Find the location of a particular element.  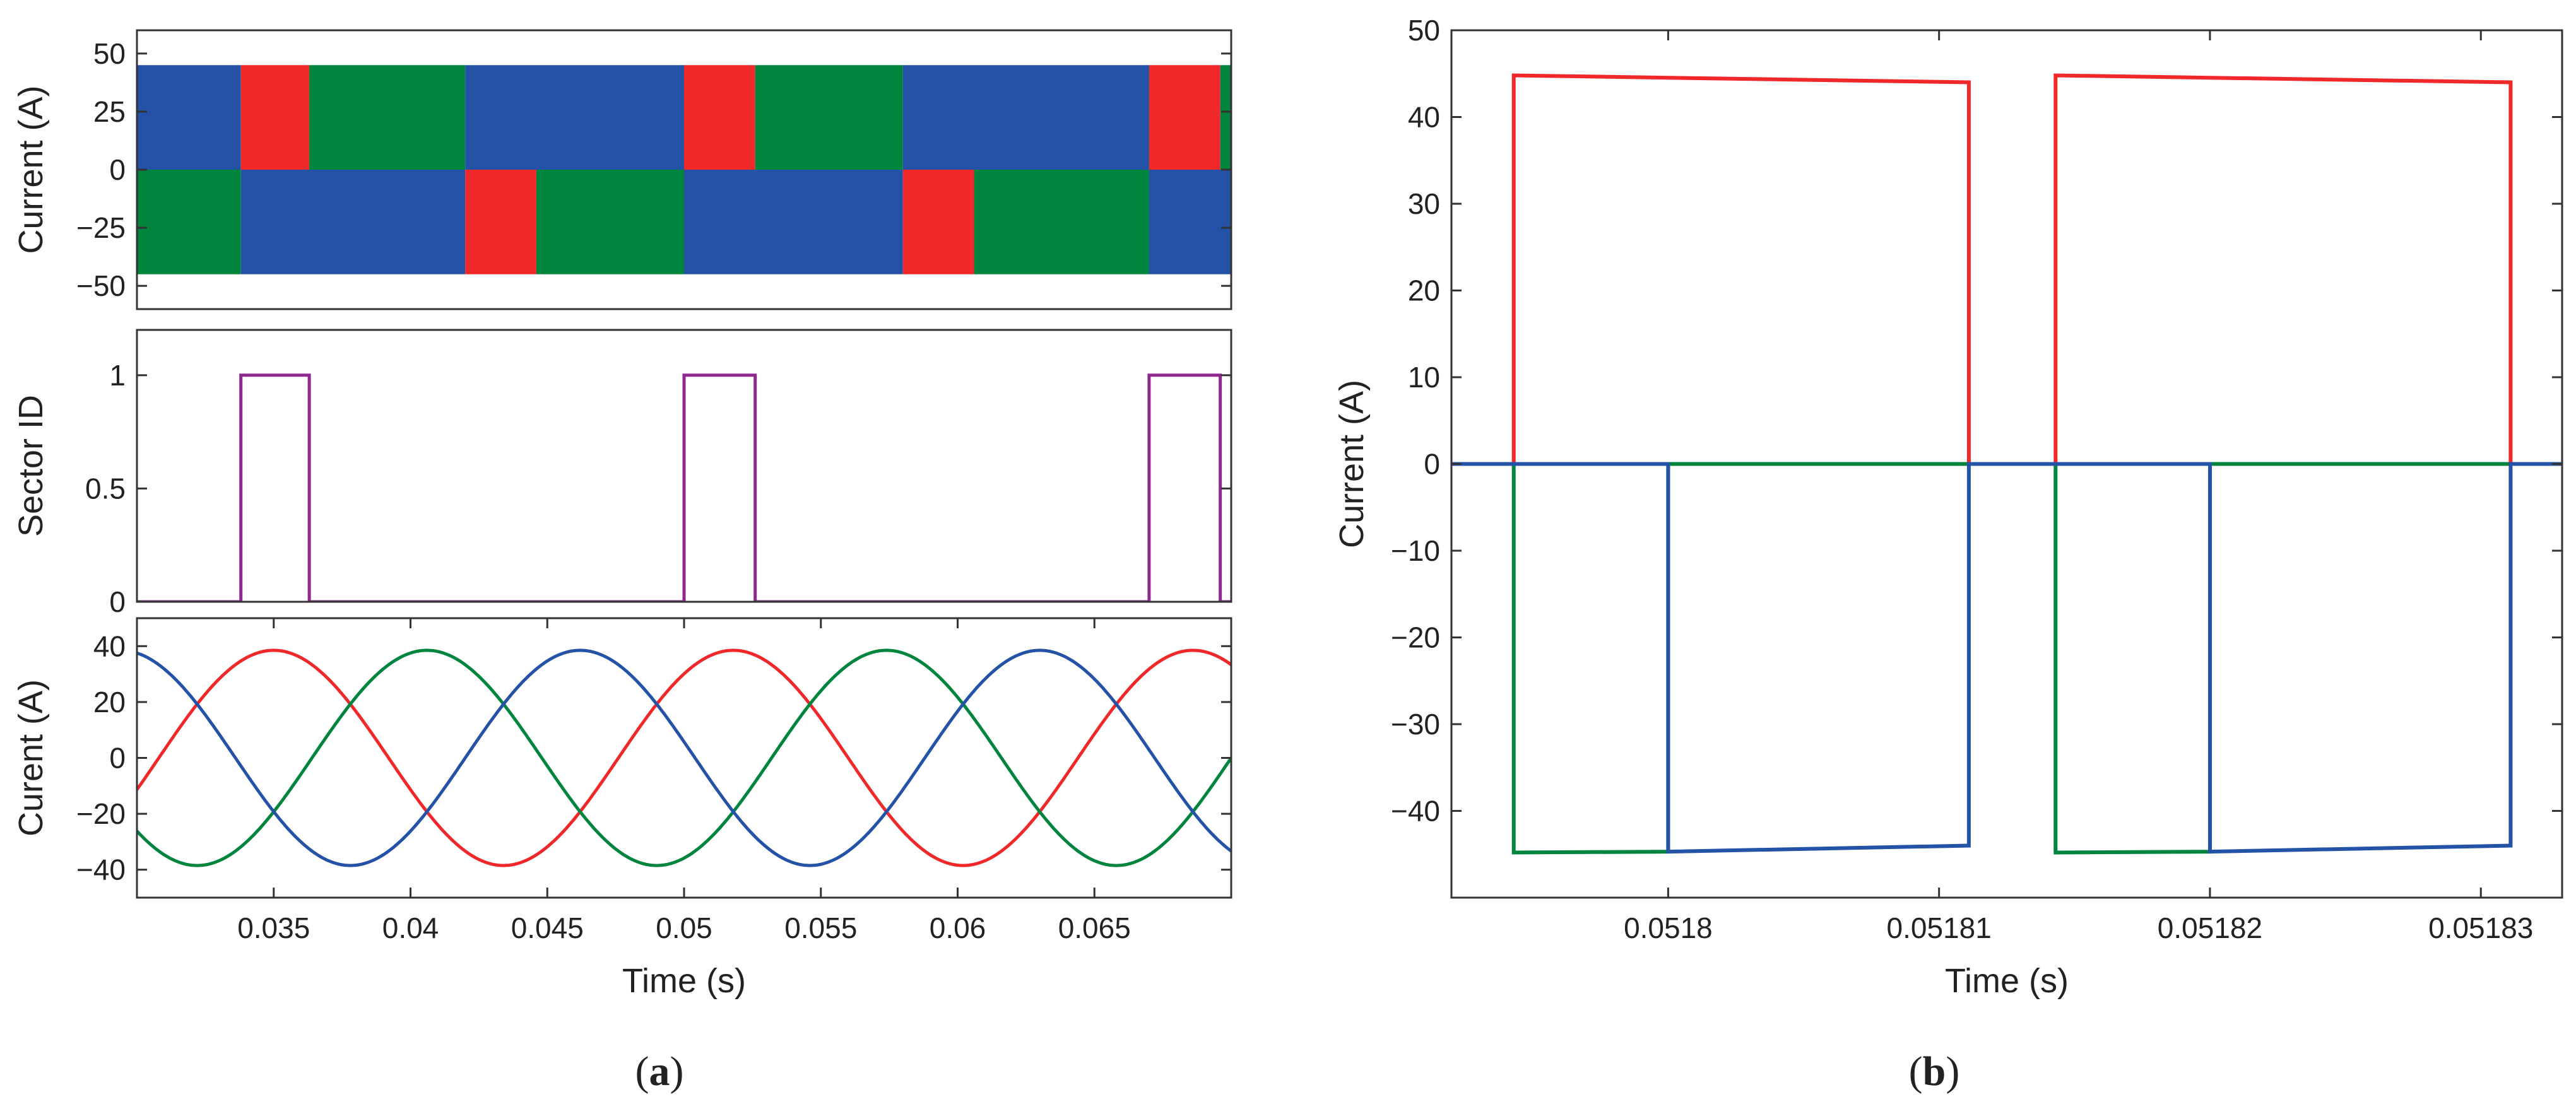

x-tick-label: 0.055 is located at coordinates (821, 928).